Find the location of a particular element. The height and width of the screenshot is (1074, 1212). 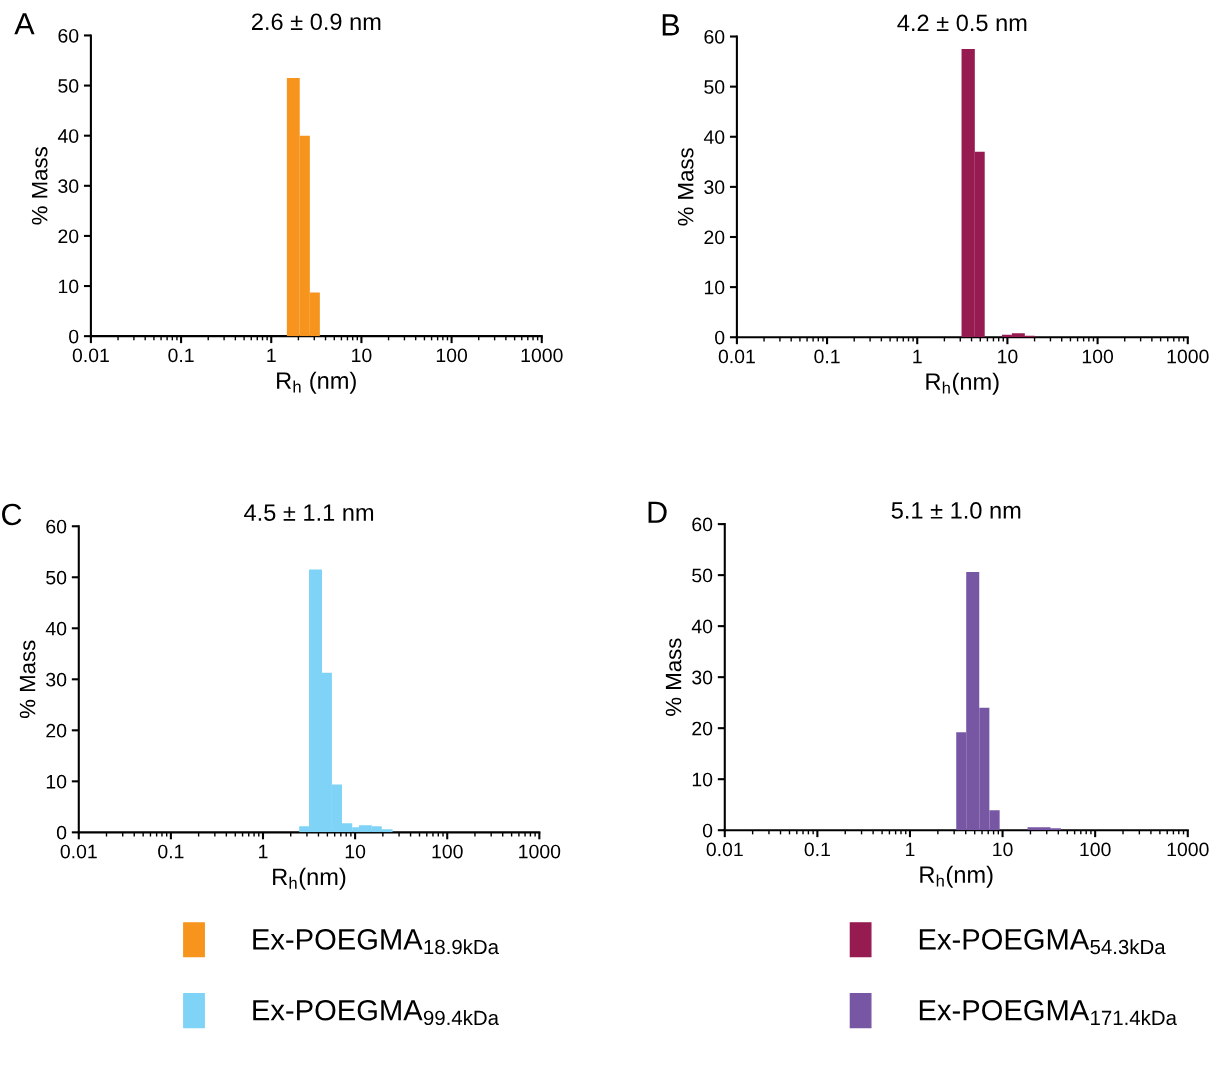

text: B is located at coordinates (671, 25).